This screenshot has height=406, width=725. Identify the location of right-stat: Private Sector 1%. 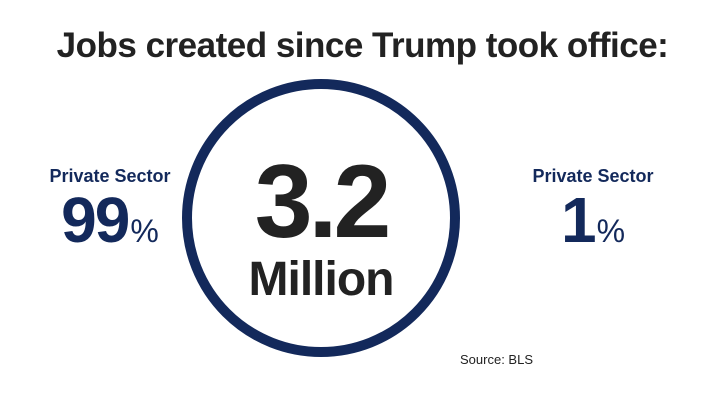
(593, 217).